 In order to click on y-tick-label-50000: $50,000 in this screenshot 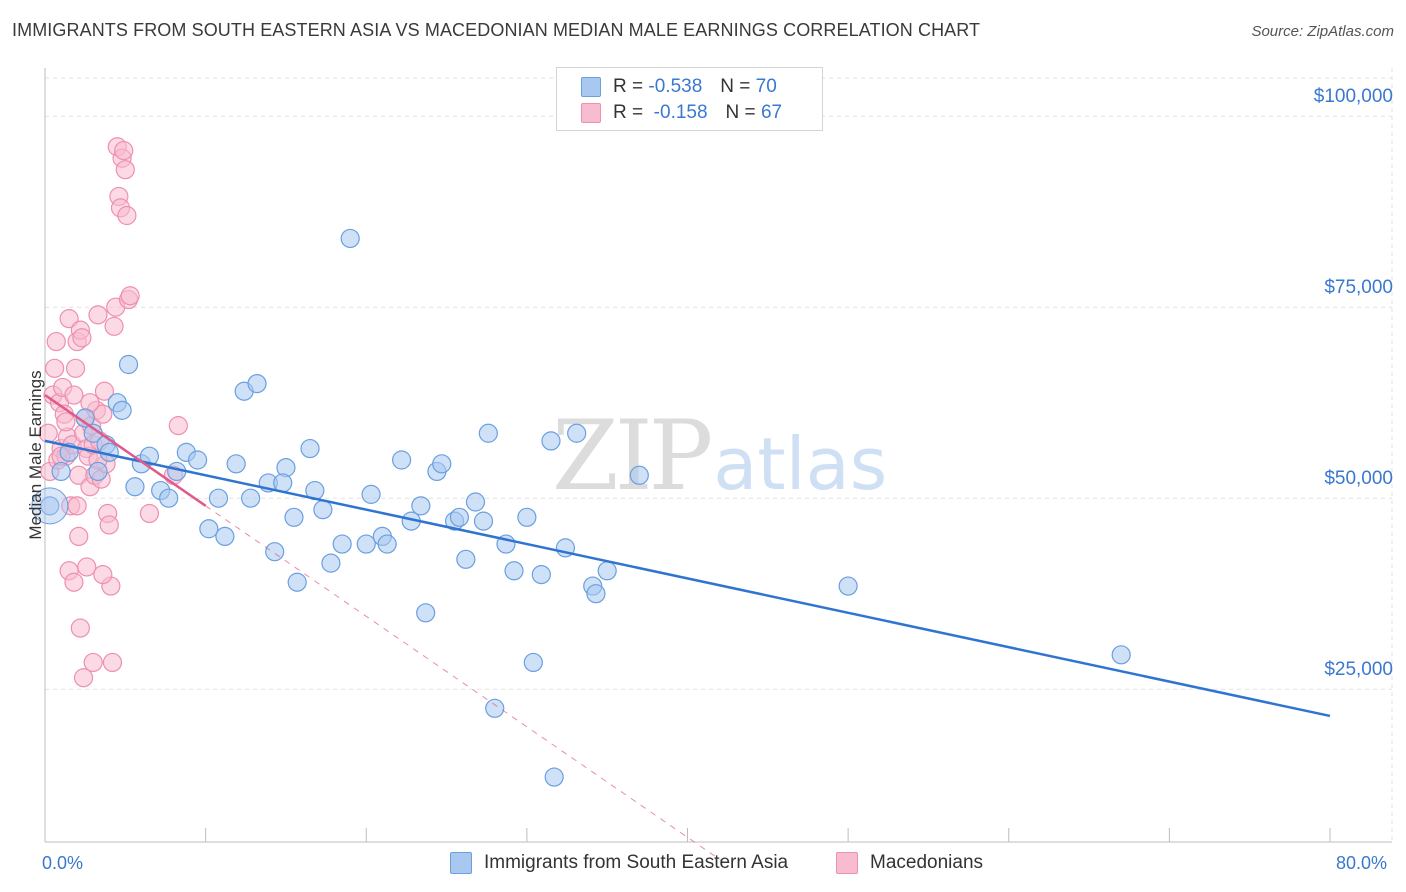, I will do `click(1358, 478)`.